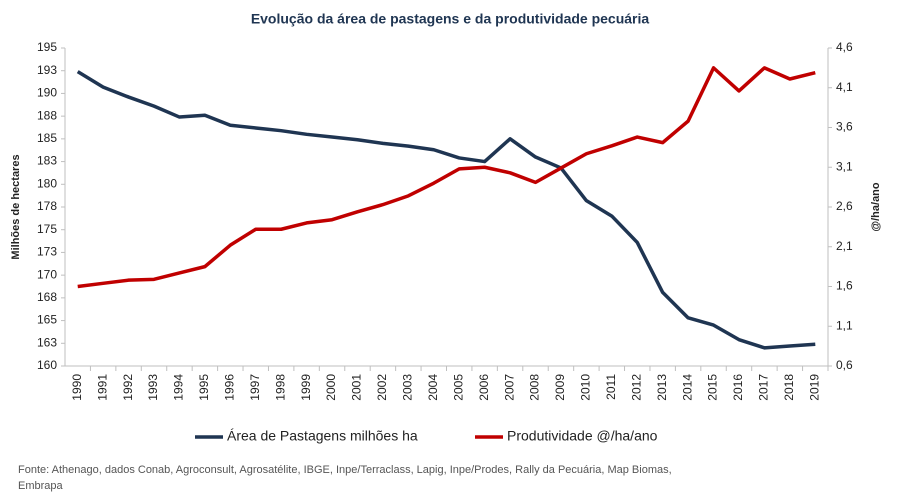 This screenshot has height=497, width=900. What do you see at coordinates (844, 325) in the screenshot?
I see `y2-tick-label: 1,1` at bounding box center [844, 325].